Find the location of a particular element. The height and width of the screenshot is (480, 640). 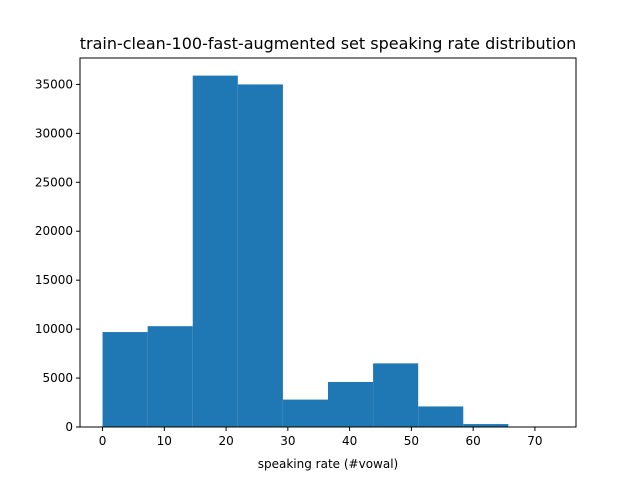

x-tick-label: 30 is located at coordinates (287, 441).